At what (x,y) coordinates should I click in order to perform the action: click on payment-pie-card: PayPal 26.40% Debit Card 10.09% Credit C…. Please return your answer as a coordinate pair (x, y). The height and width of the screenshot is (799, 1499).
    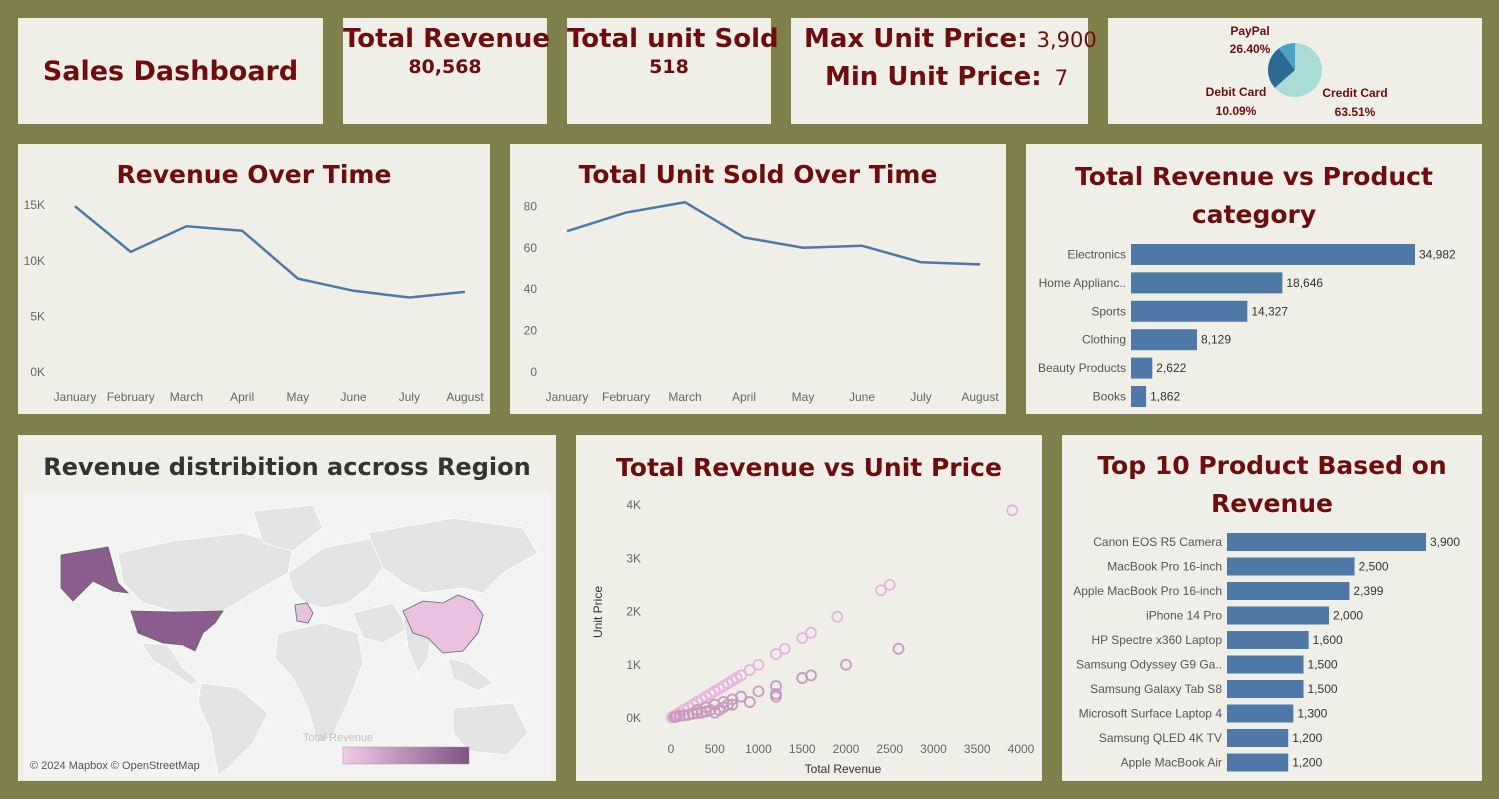
    Looking at the image, I should click on (1295, 71).